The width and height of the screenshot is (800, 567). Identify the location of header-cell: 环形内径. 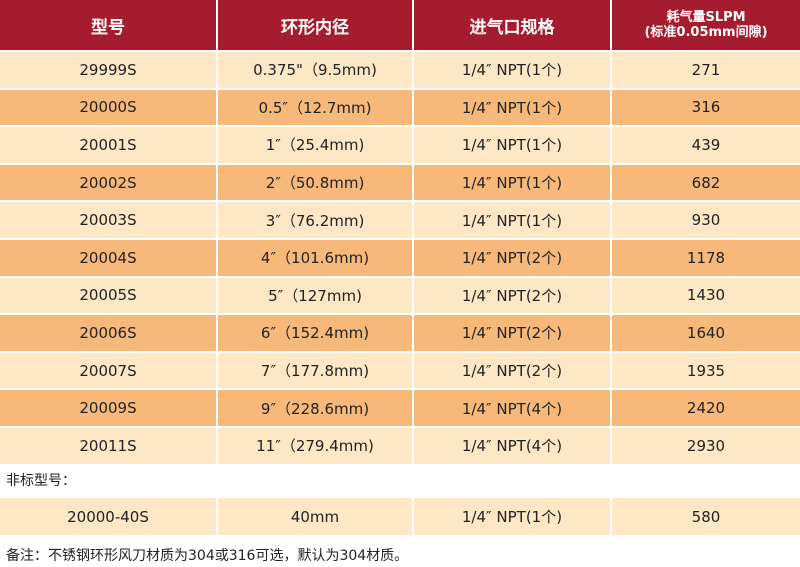
(315, 25).